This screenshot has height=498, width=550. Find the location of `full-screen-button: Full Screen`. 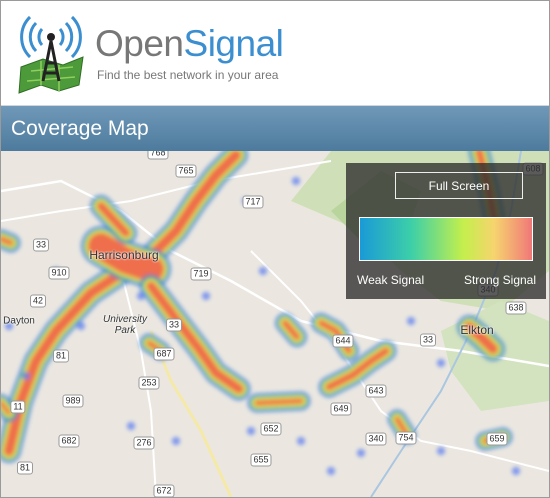

full-screen-button: Full Screen is located at coordinates (459, 185).